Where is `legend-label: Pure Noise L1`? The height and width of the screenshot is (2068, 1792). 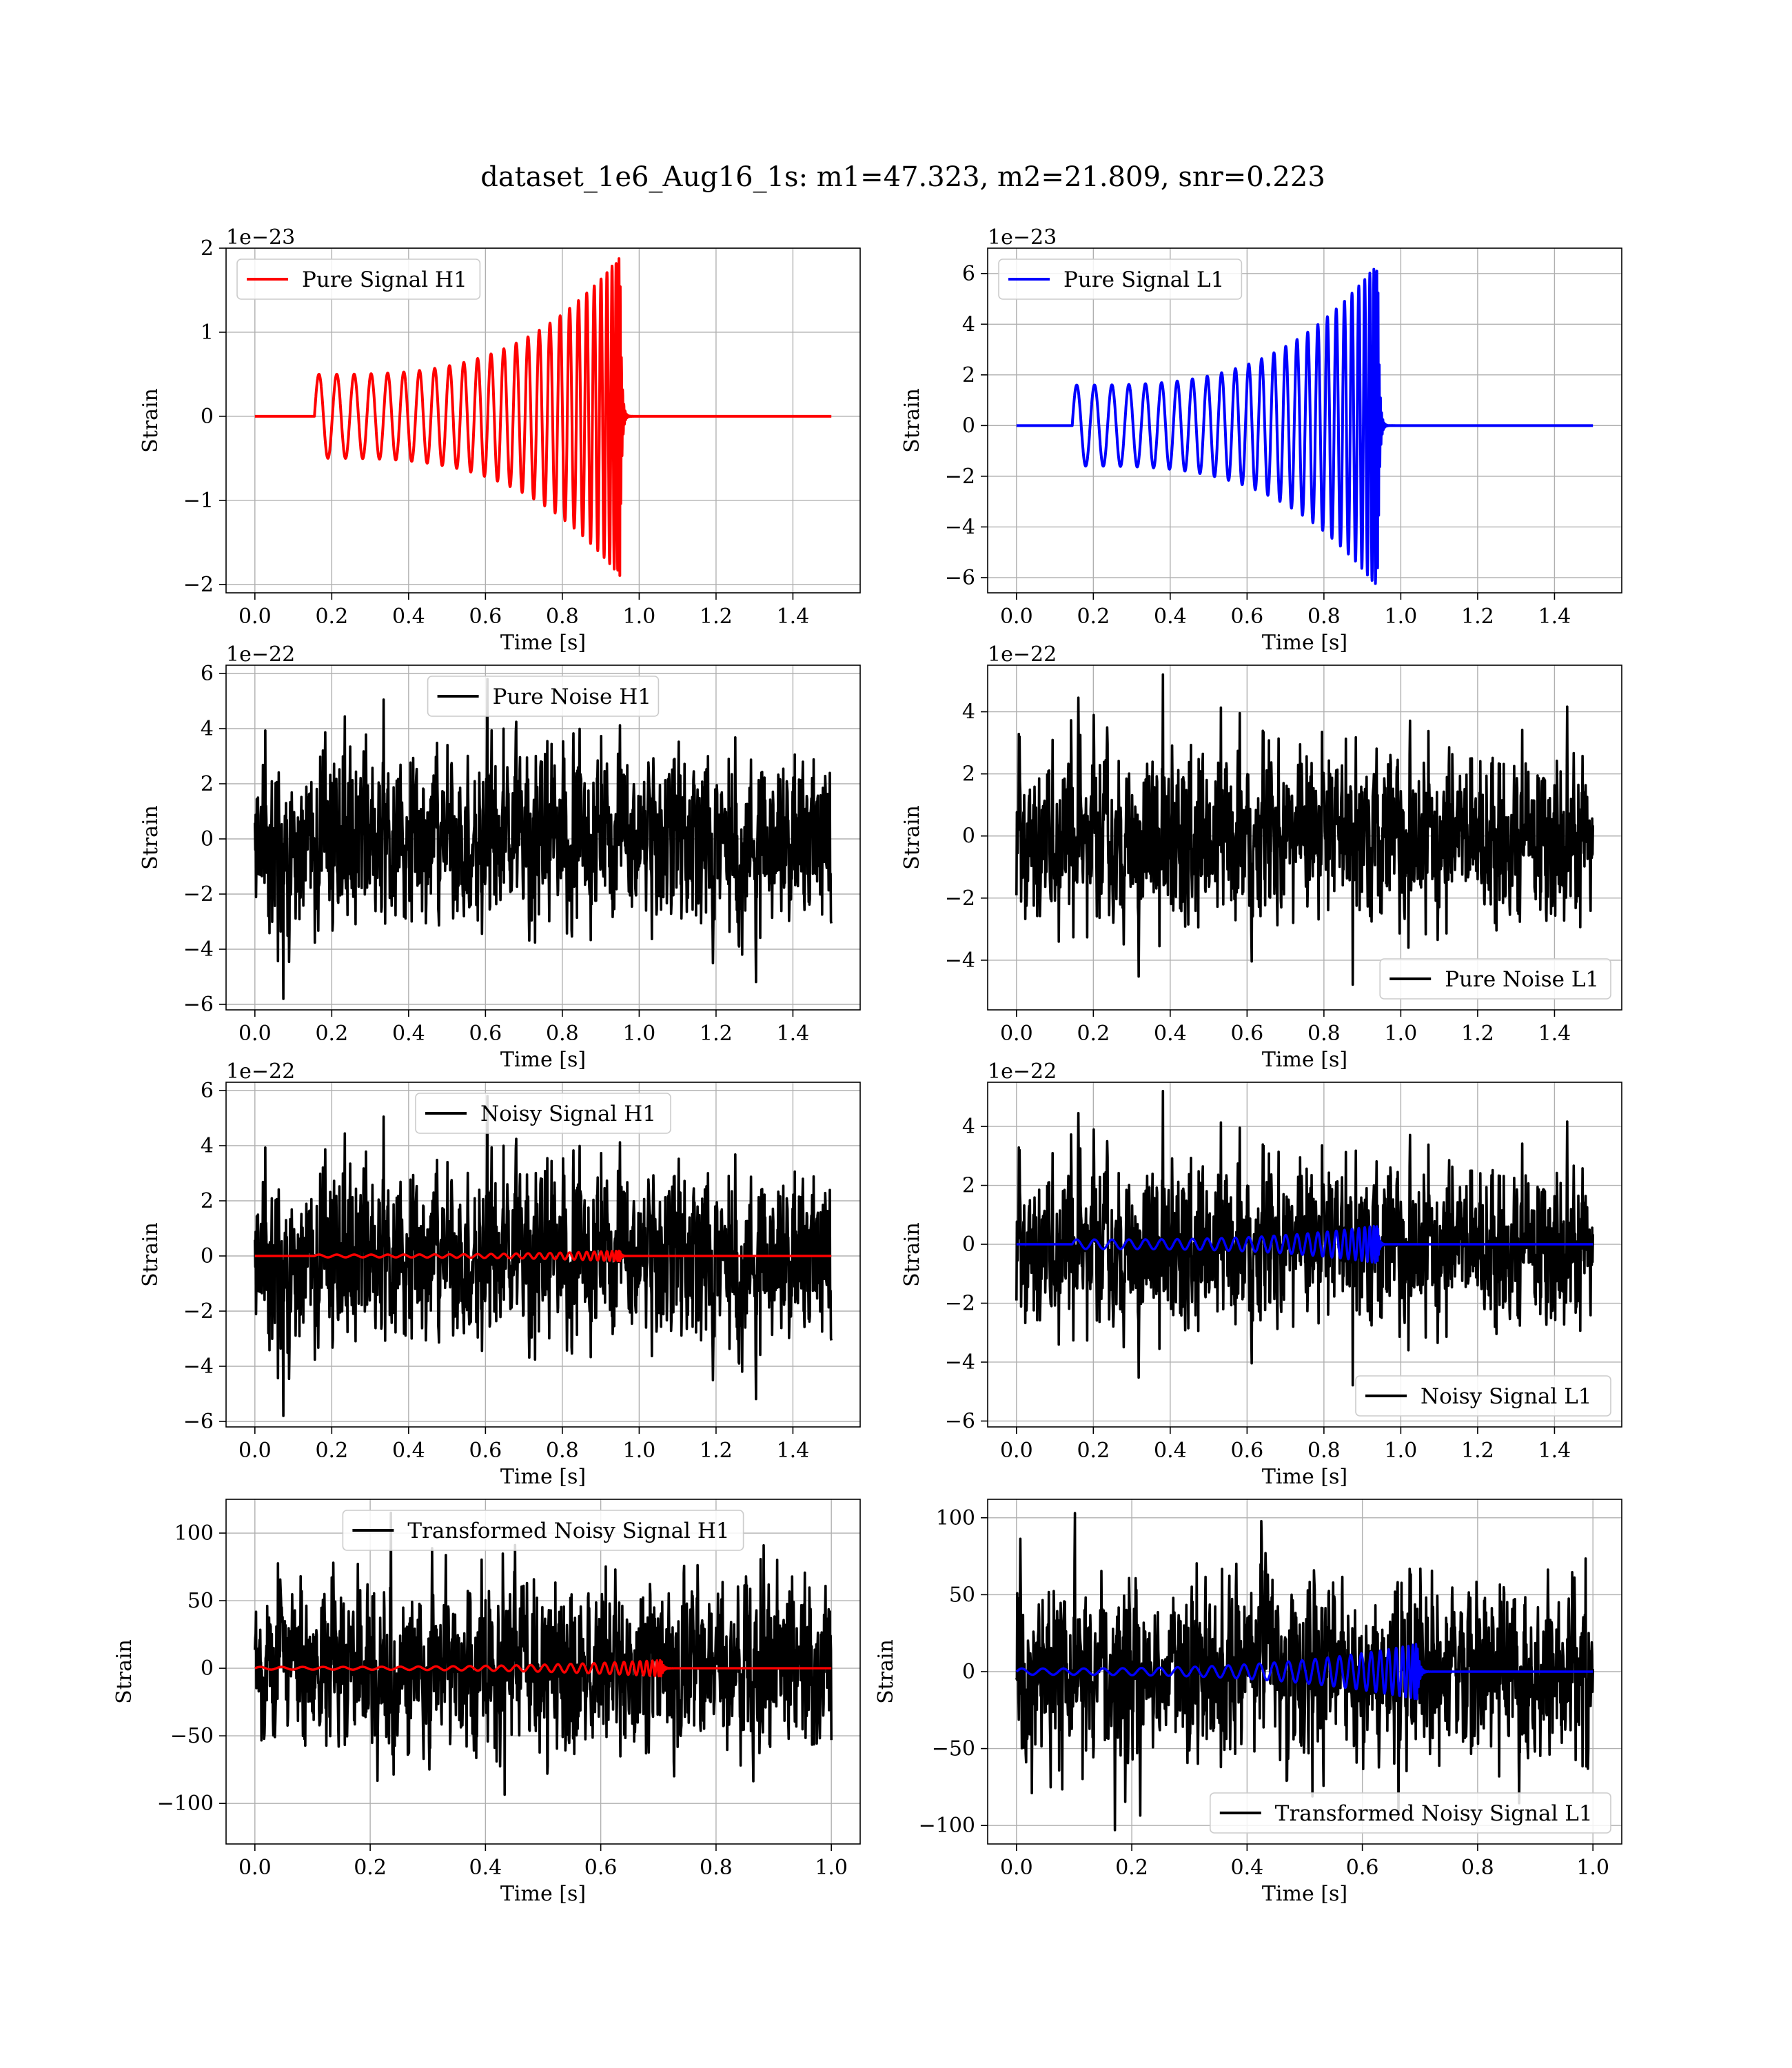 legend-label: Pure Noise L1 is located at coordinates (1522, 979).